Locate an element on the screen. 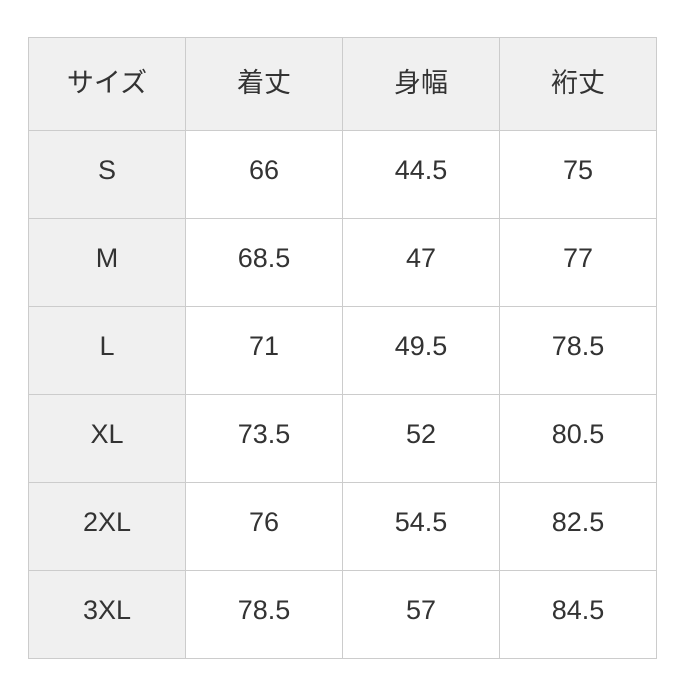 This screenshot has height=680, width=680. header-row: サイズ 着丈 身幅 裄丈 is located at coordinates (342, 84).